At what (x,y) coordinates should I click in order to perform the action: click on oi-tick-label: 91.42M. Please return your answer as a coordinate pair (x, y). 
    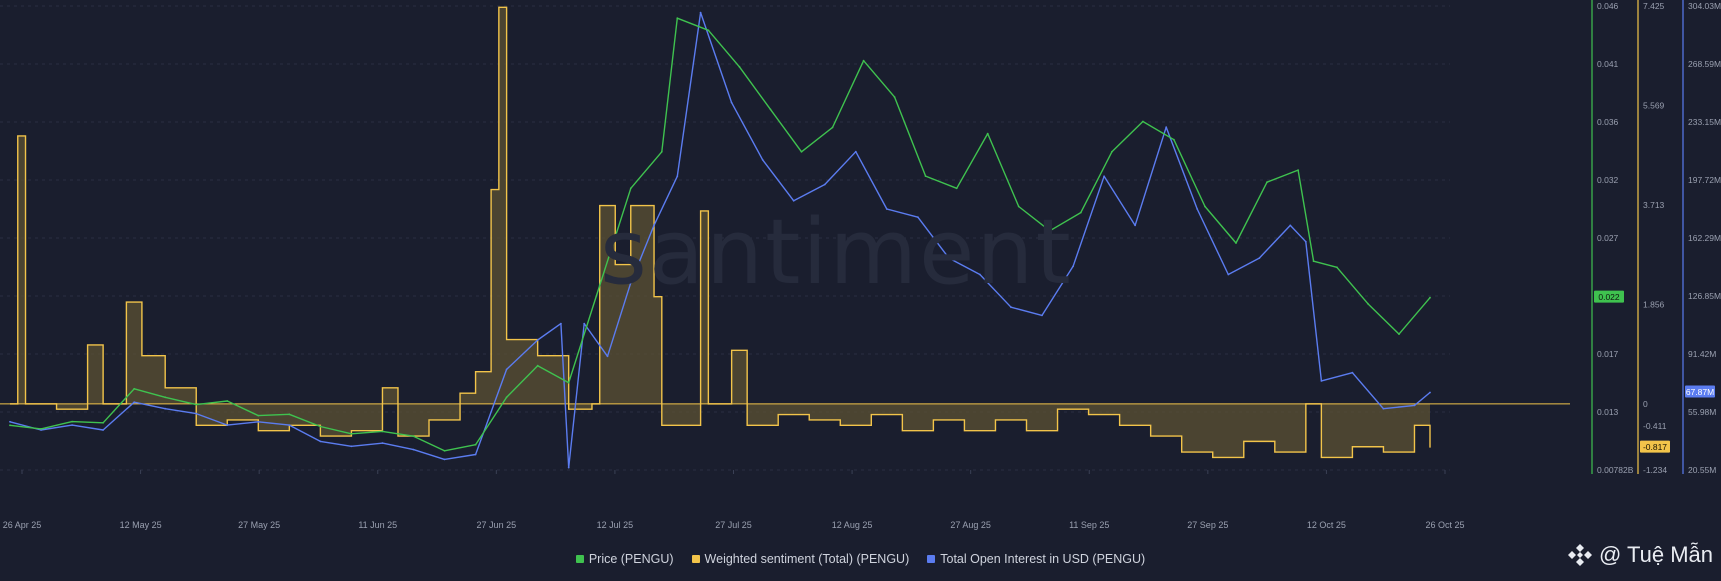
    Looking at the image, I should click on (1702, 354).